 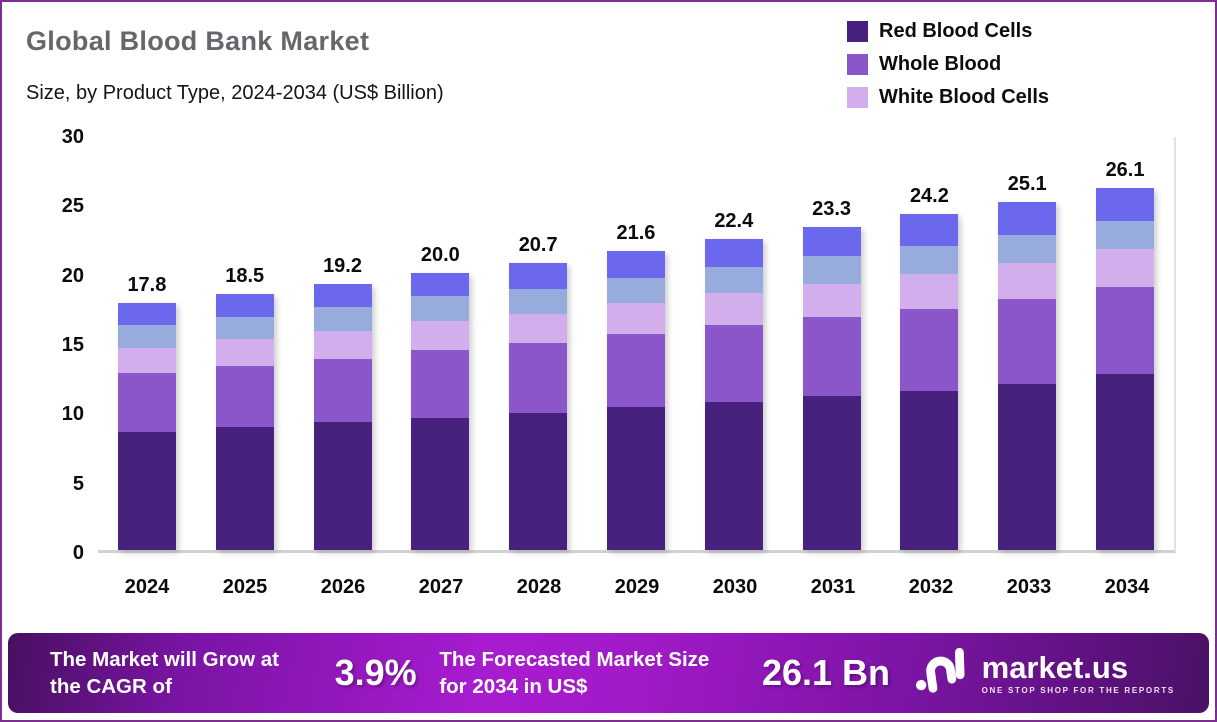 I want to click on bar-column: 19.2, so click(x=343, y=402).